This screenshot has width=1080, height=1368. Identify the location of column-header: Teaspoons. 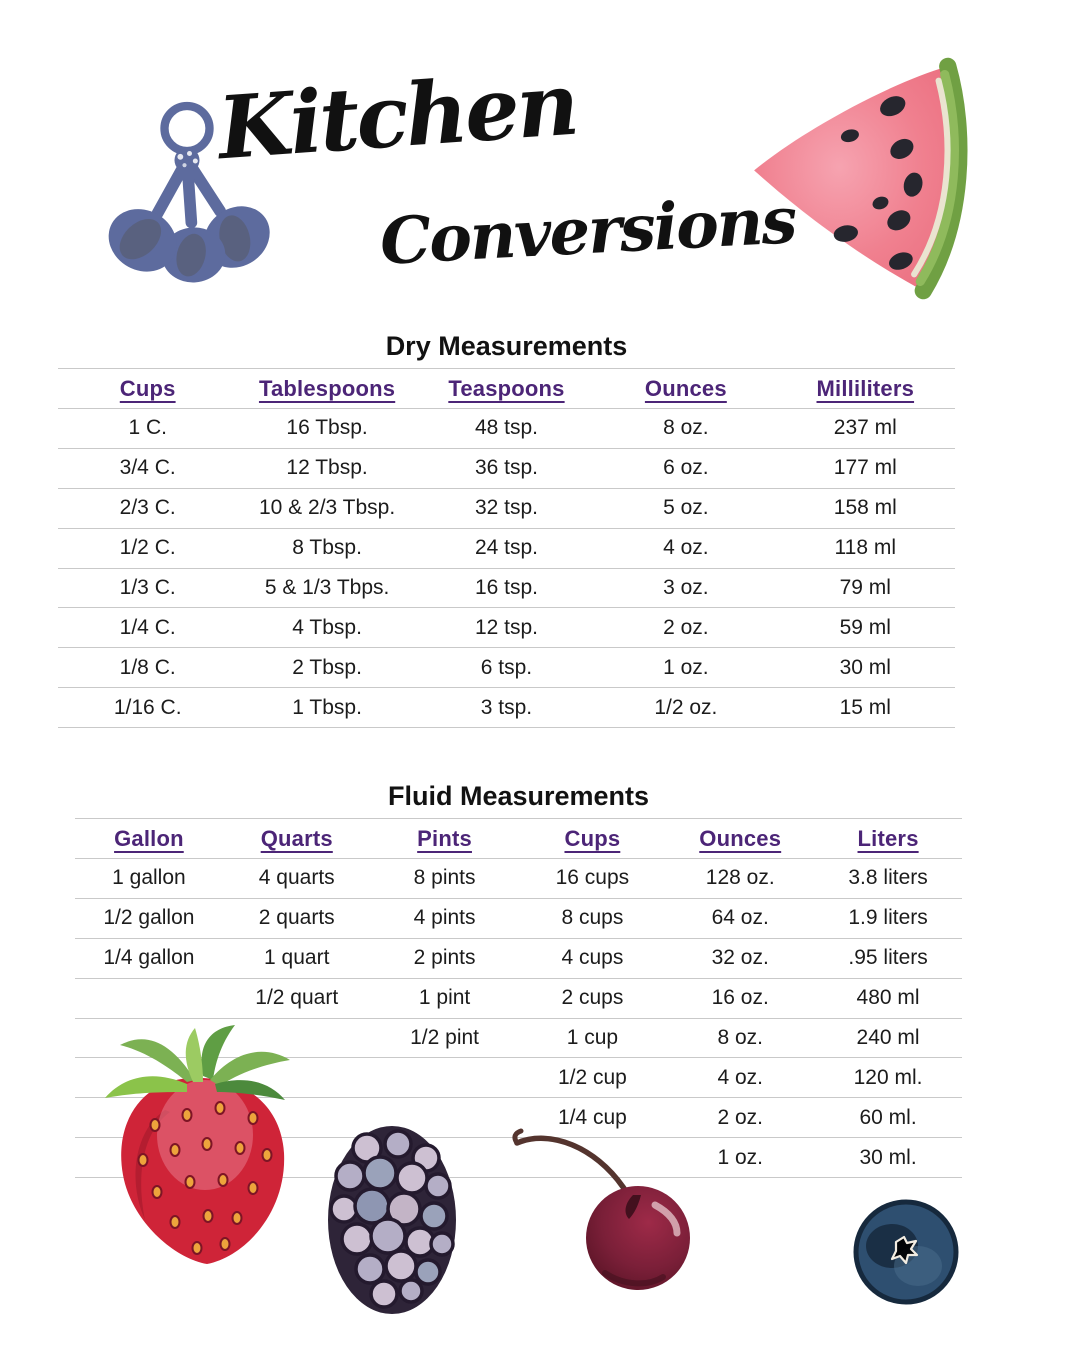
(506, 388).